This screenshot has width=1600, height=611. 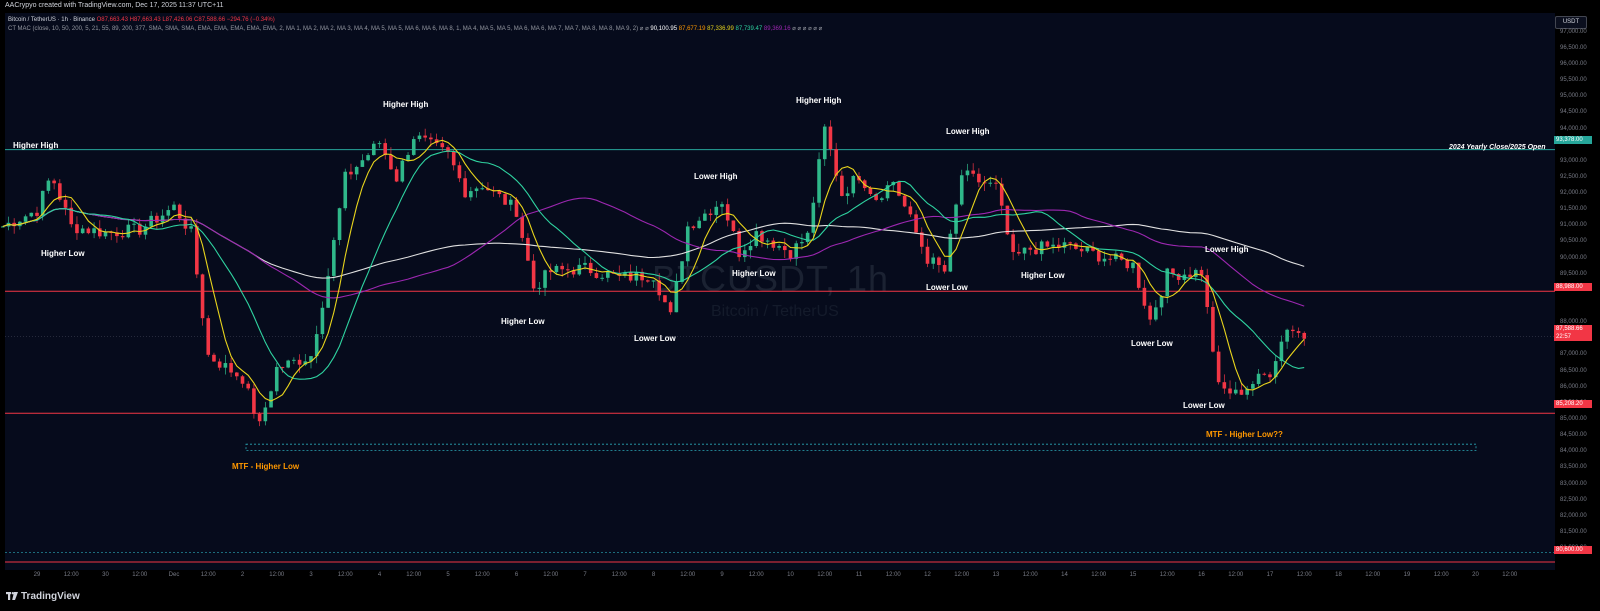 I want to click on label-higher-high-1: Higher High, so click(x=36, y=145).